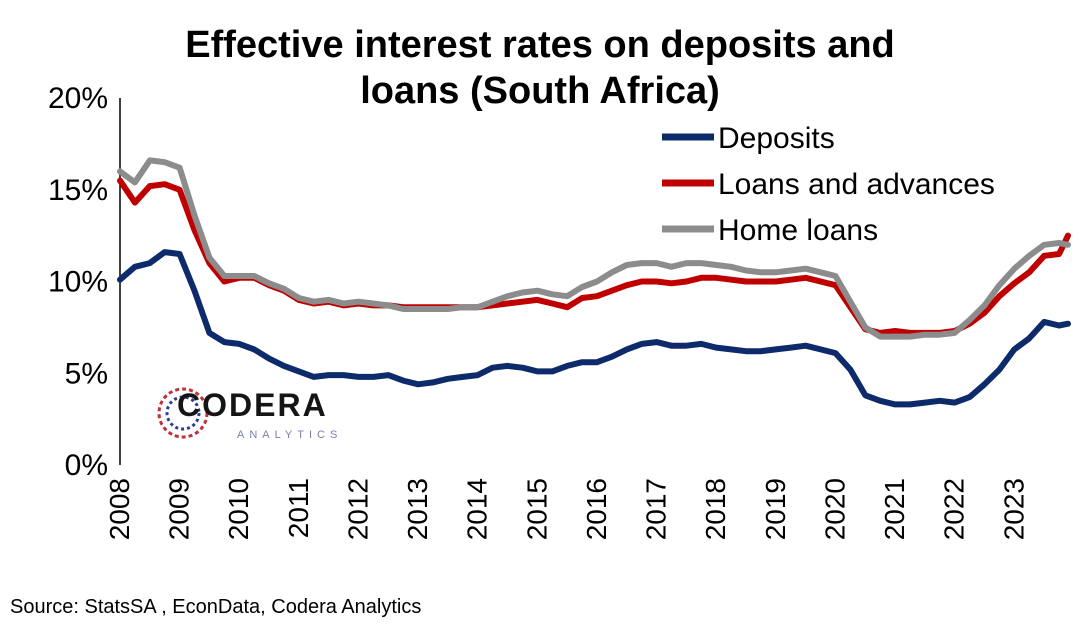 Image resolution: width=1080 pixels, height=636 pixels. I want to click on y-tick-label: 5%, so click(86, 373).